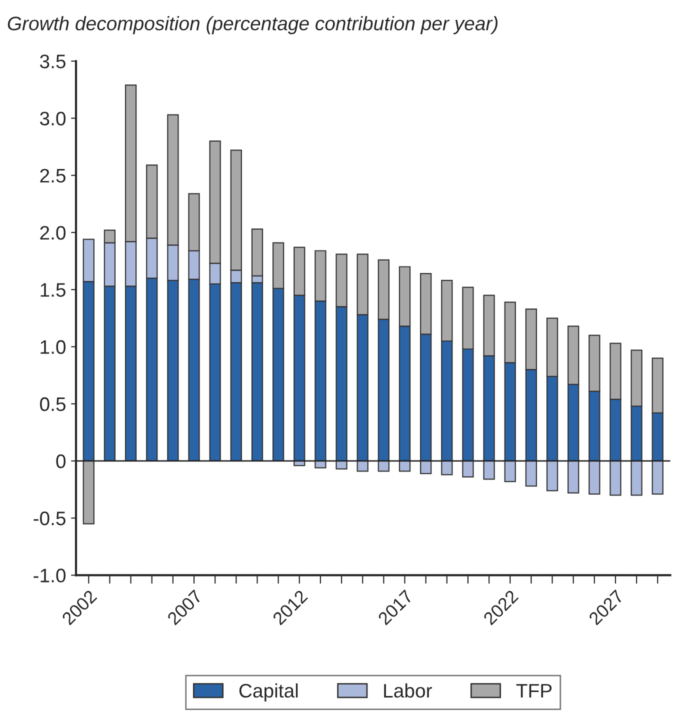  What do you see at coordinates (50, 519) in the screenshot?
I see `y-tick-label: -0.5` at bounding box center [50, 519].